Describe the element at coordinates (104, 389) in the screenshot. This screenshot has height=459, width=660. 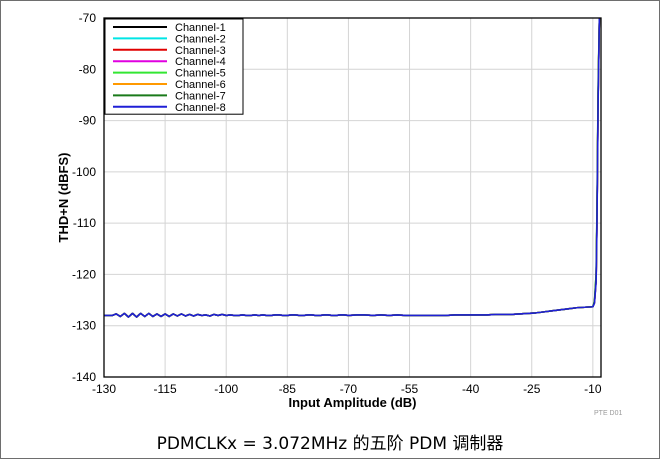
I see `x-tick-label: -130` at that location.